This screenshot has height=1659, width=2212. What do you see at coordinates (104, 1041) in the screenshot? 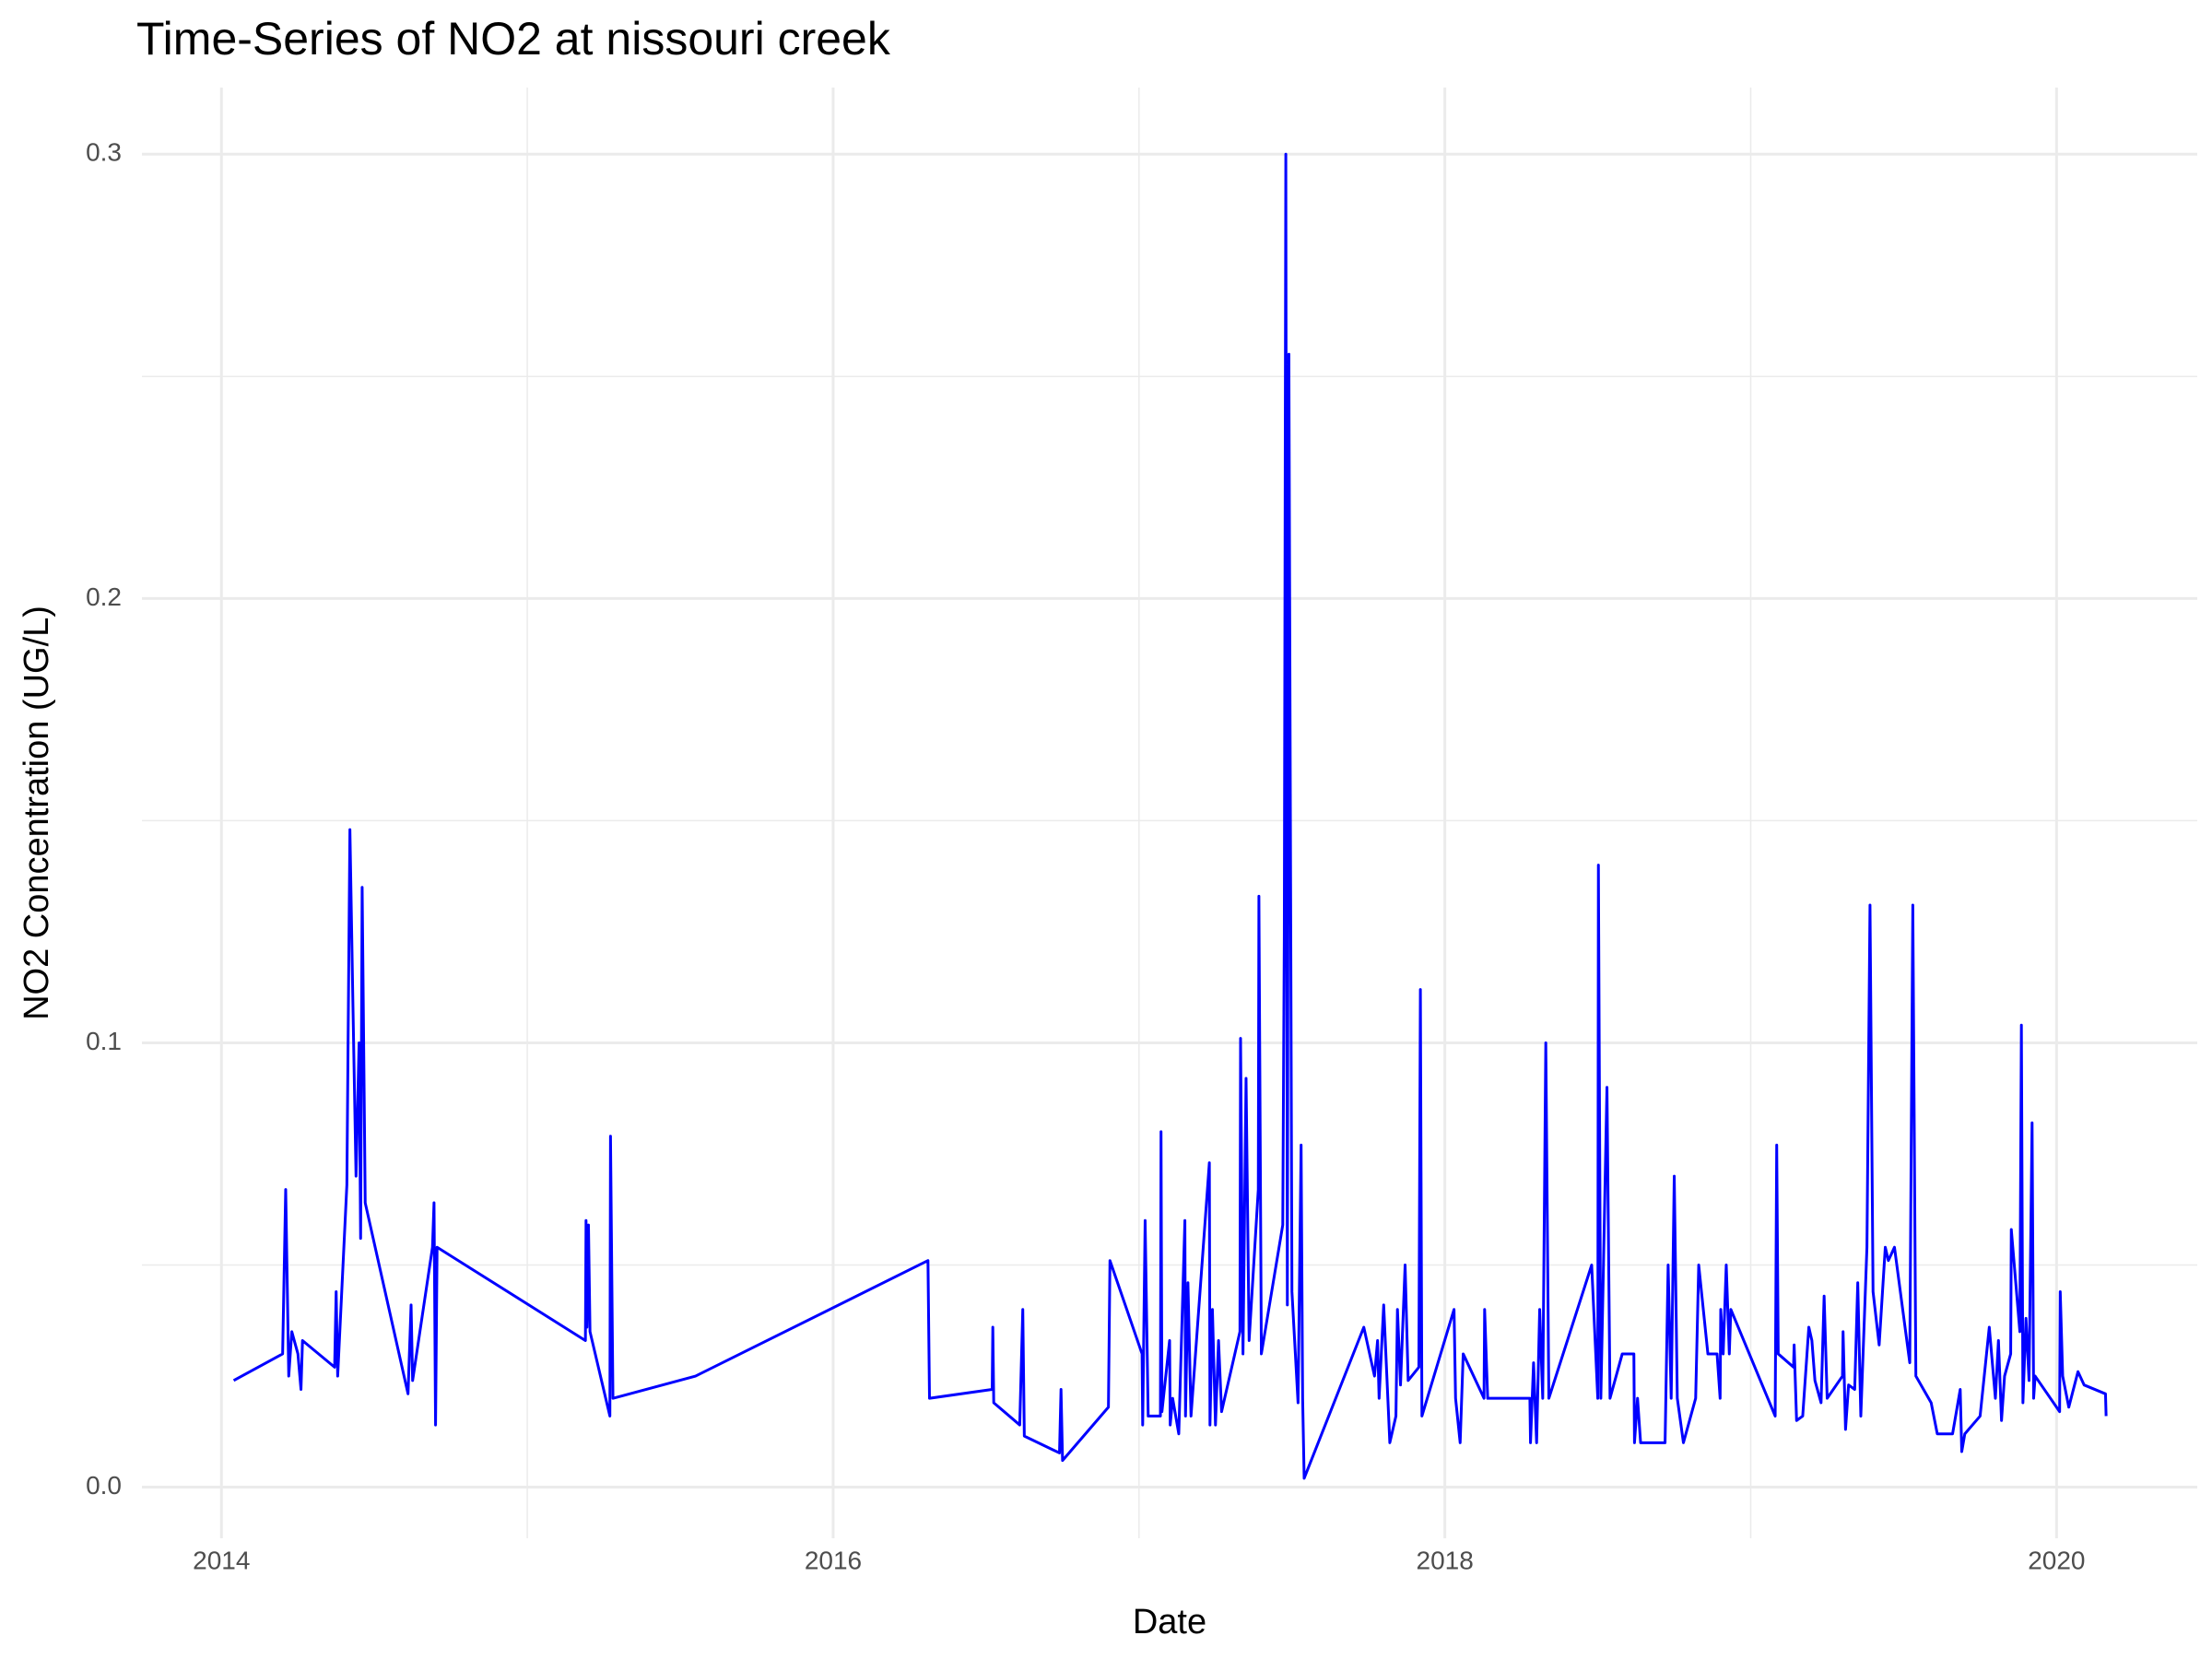
I see `y-tick-label: 0.1` at bounding box center [104, 1041].